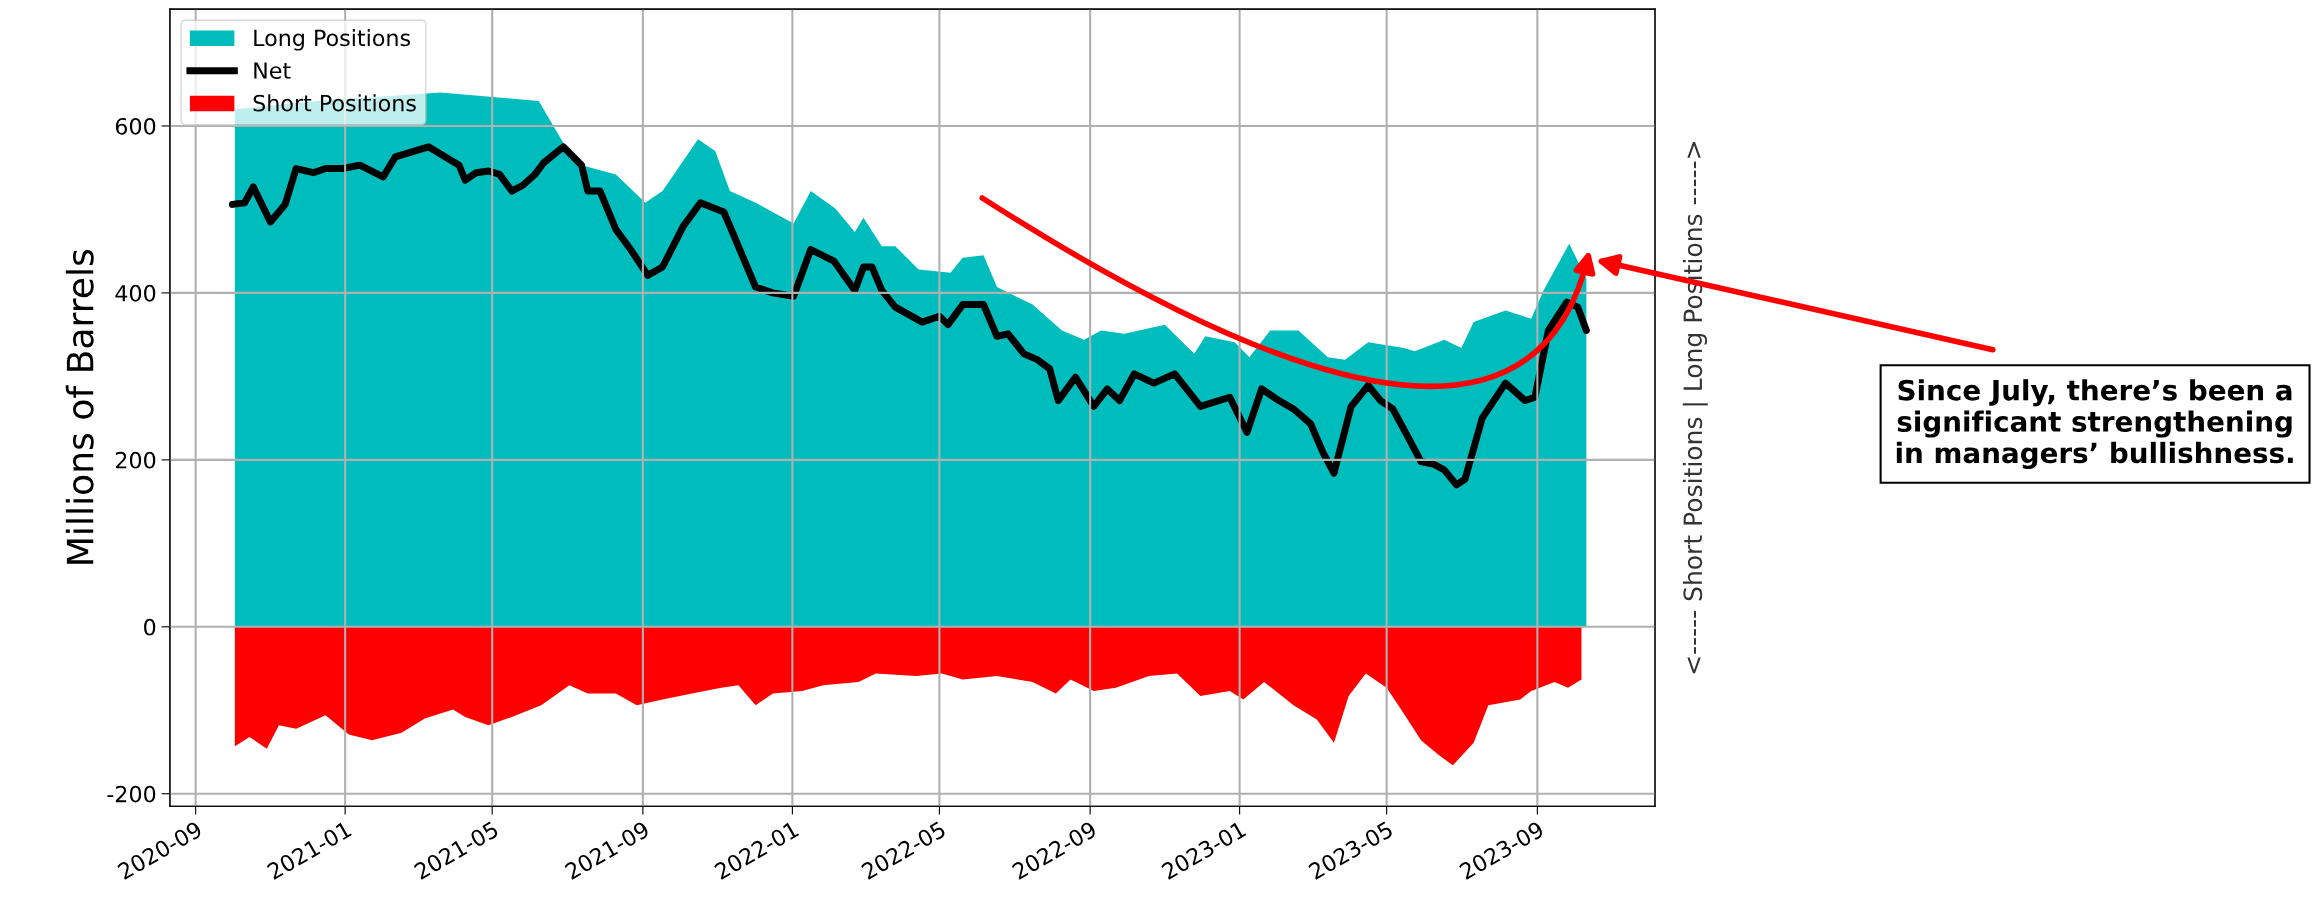 This screenshot has height=910, width=2315. I want to click on y-tick-label: 0, so click(150, 627).